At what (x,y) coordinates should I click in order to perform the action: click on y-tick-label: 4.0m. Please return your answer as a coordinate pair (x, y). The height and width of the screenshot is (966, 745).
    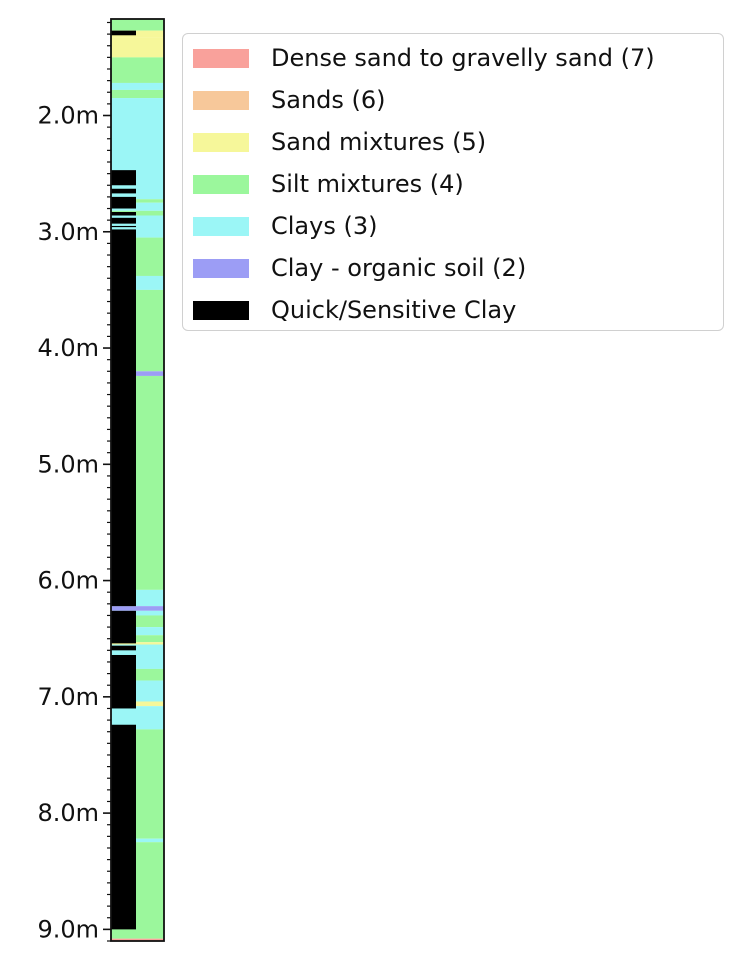
    Looking at the image, I should click on (68, 348).